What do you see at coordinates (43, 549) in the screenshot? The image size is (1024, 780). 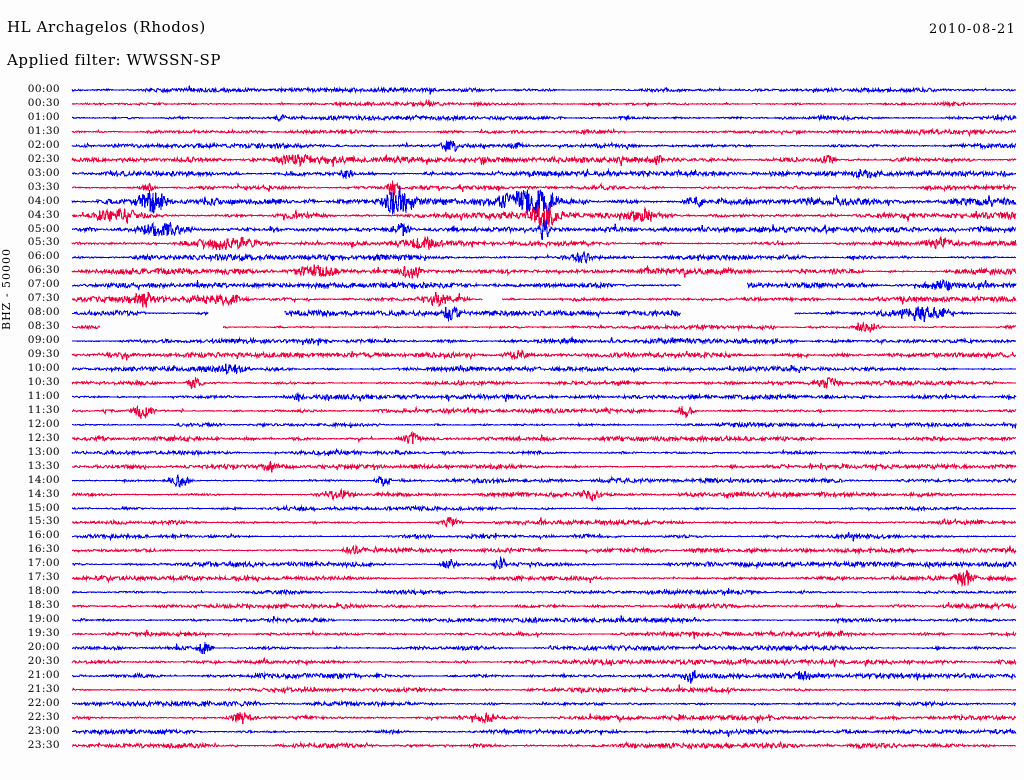 I see `time-label-1630: 16:30` at bounding box center [43, 549].